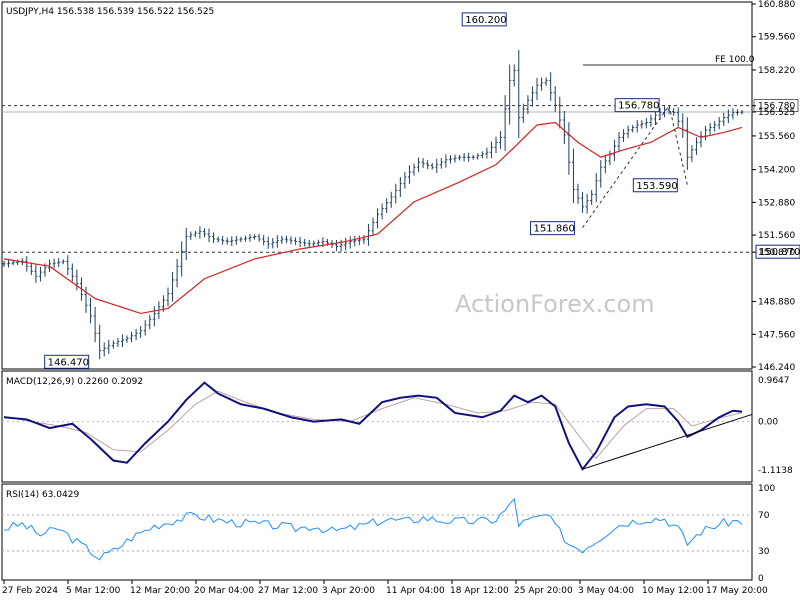 Image resolution: width=800 pixels, height=600 pixels. What do you see at coordinates (776, 107) in the screenshot?
I see `price-tick-3: 156.780` at bounding box center [776, 107].